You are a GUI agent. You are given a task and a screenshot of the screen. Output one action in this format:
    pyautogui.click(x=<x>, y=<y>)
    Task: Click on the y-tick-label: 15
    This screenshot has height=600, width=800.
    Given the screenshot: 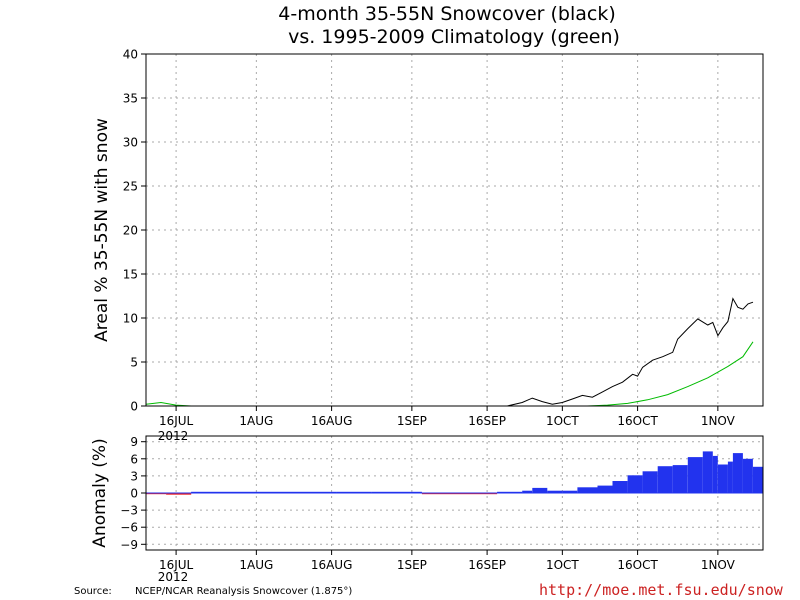 What is the action you would take?
    pyautogui.click(x=130, y=275)
    